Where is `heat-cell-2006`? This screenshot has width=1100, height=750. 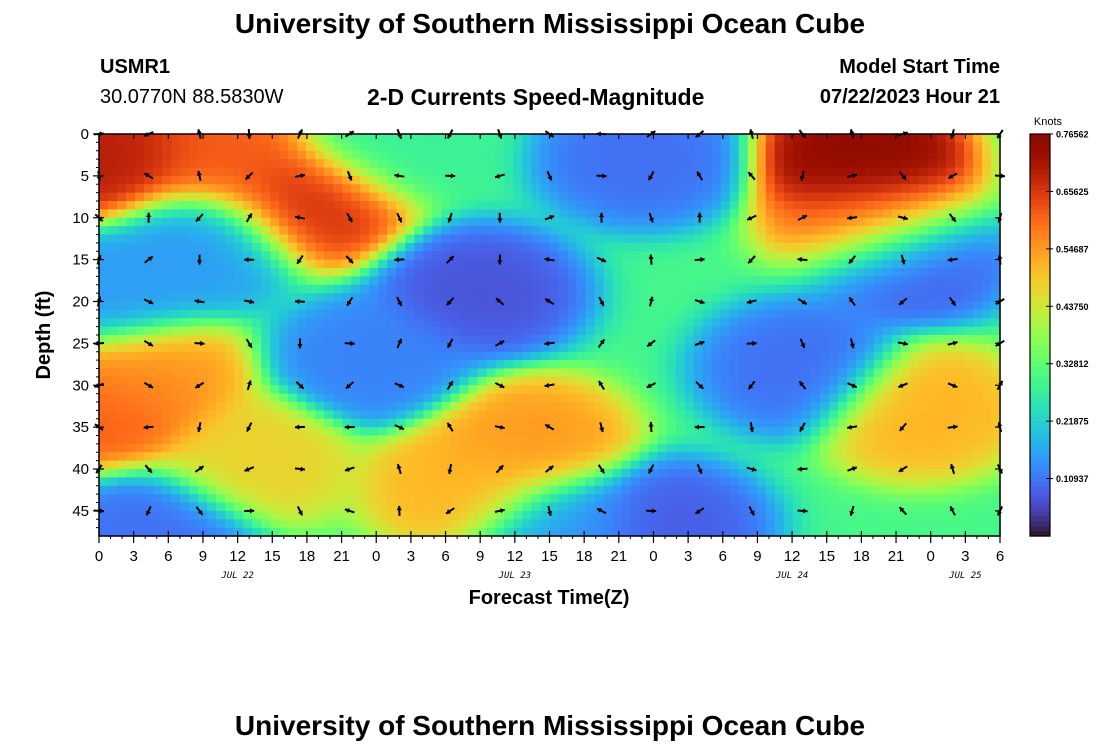
heat-cell-2006 is located at coordinates (473, 457).